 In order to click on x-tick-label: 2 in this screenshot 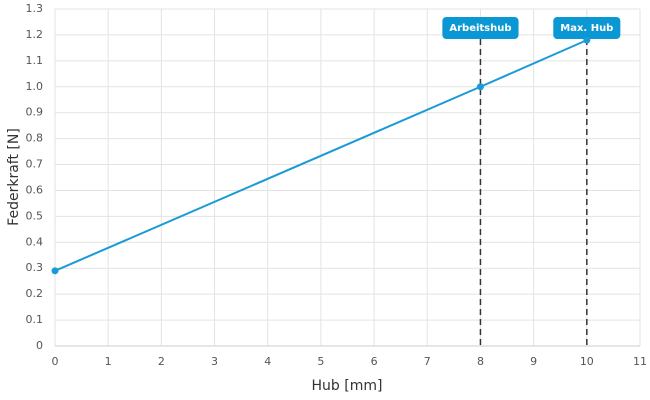, I will do `click(161, 361)`.